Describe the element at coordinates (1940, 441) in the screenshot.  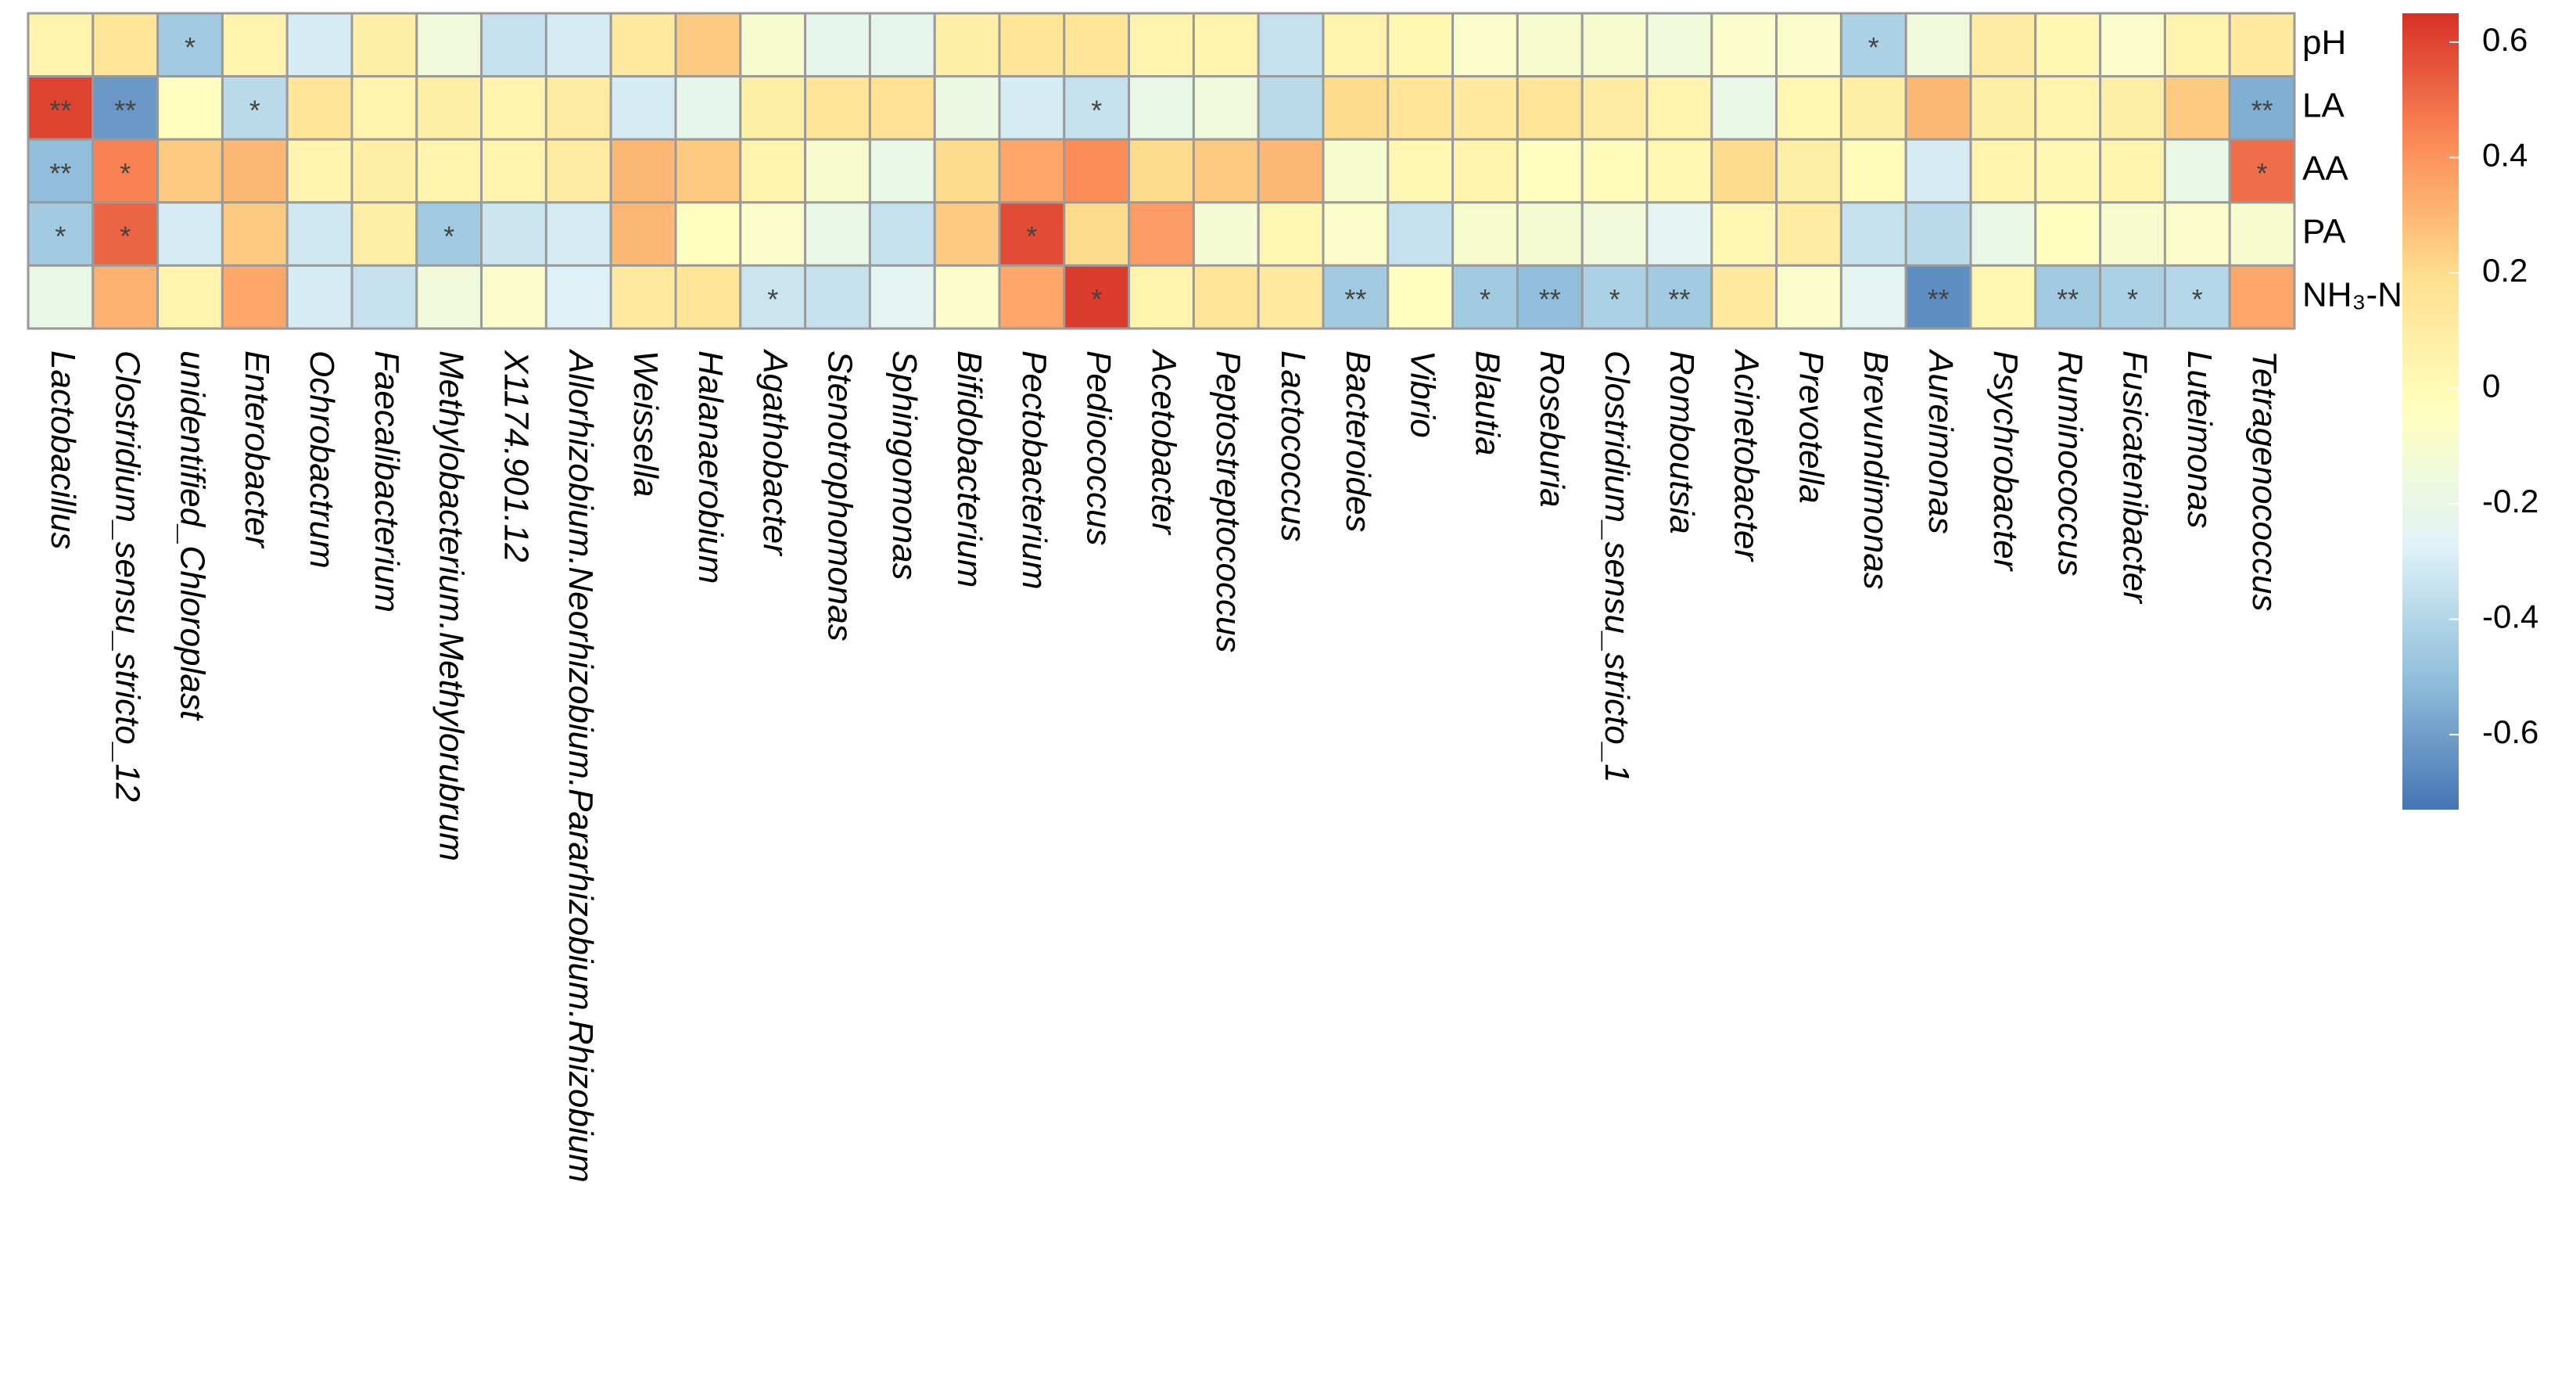
I see `column-label: Aureimonas` at that location.